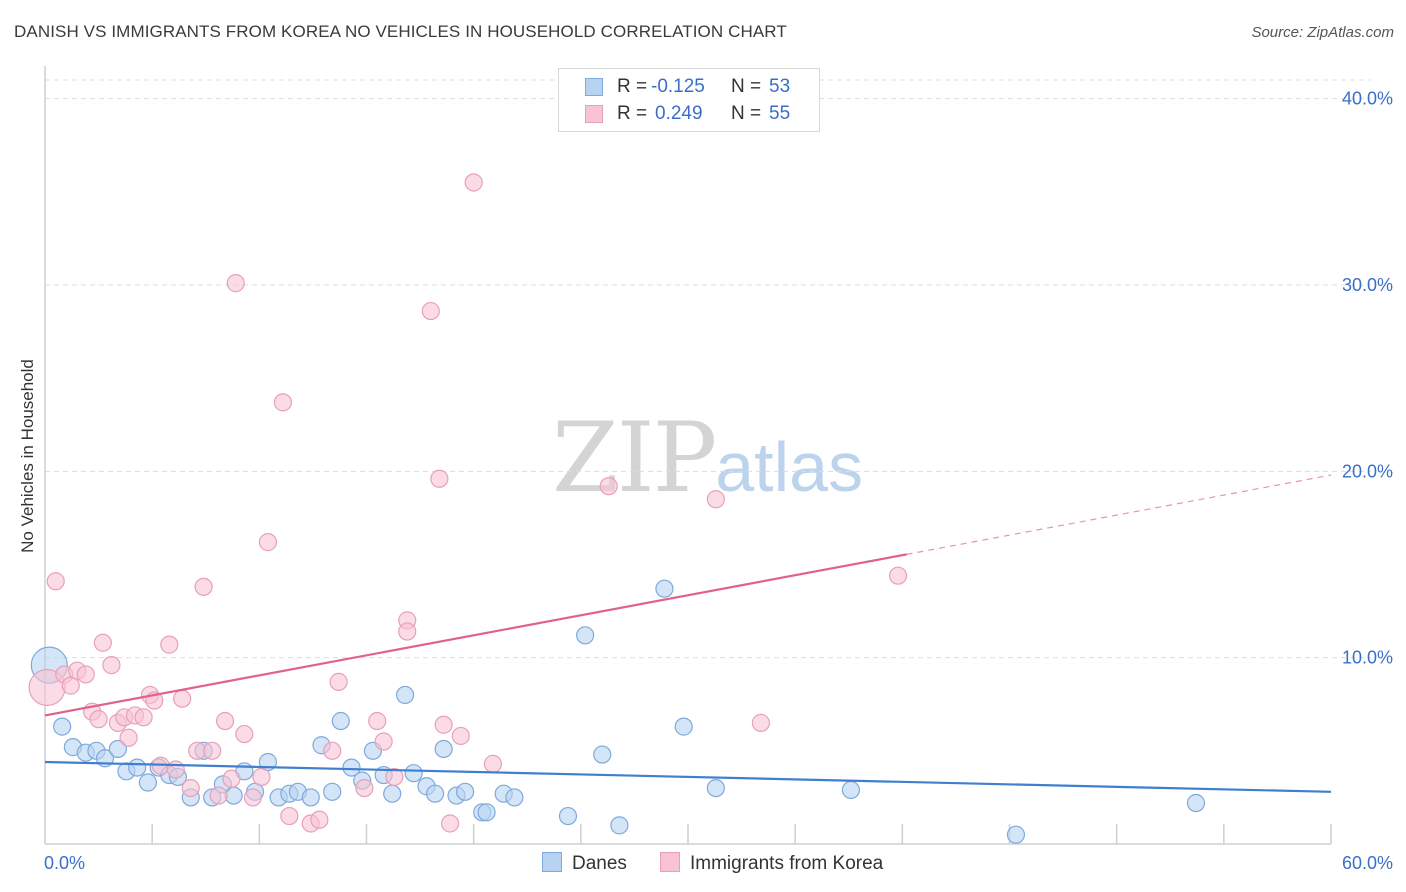 The width and height of the screenshot is (1406, 892). What do you see at coordinates (1367, 285) in the screenshot?
I see `y-tick-label: 30.0%` at bounding box center [1367, 285].